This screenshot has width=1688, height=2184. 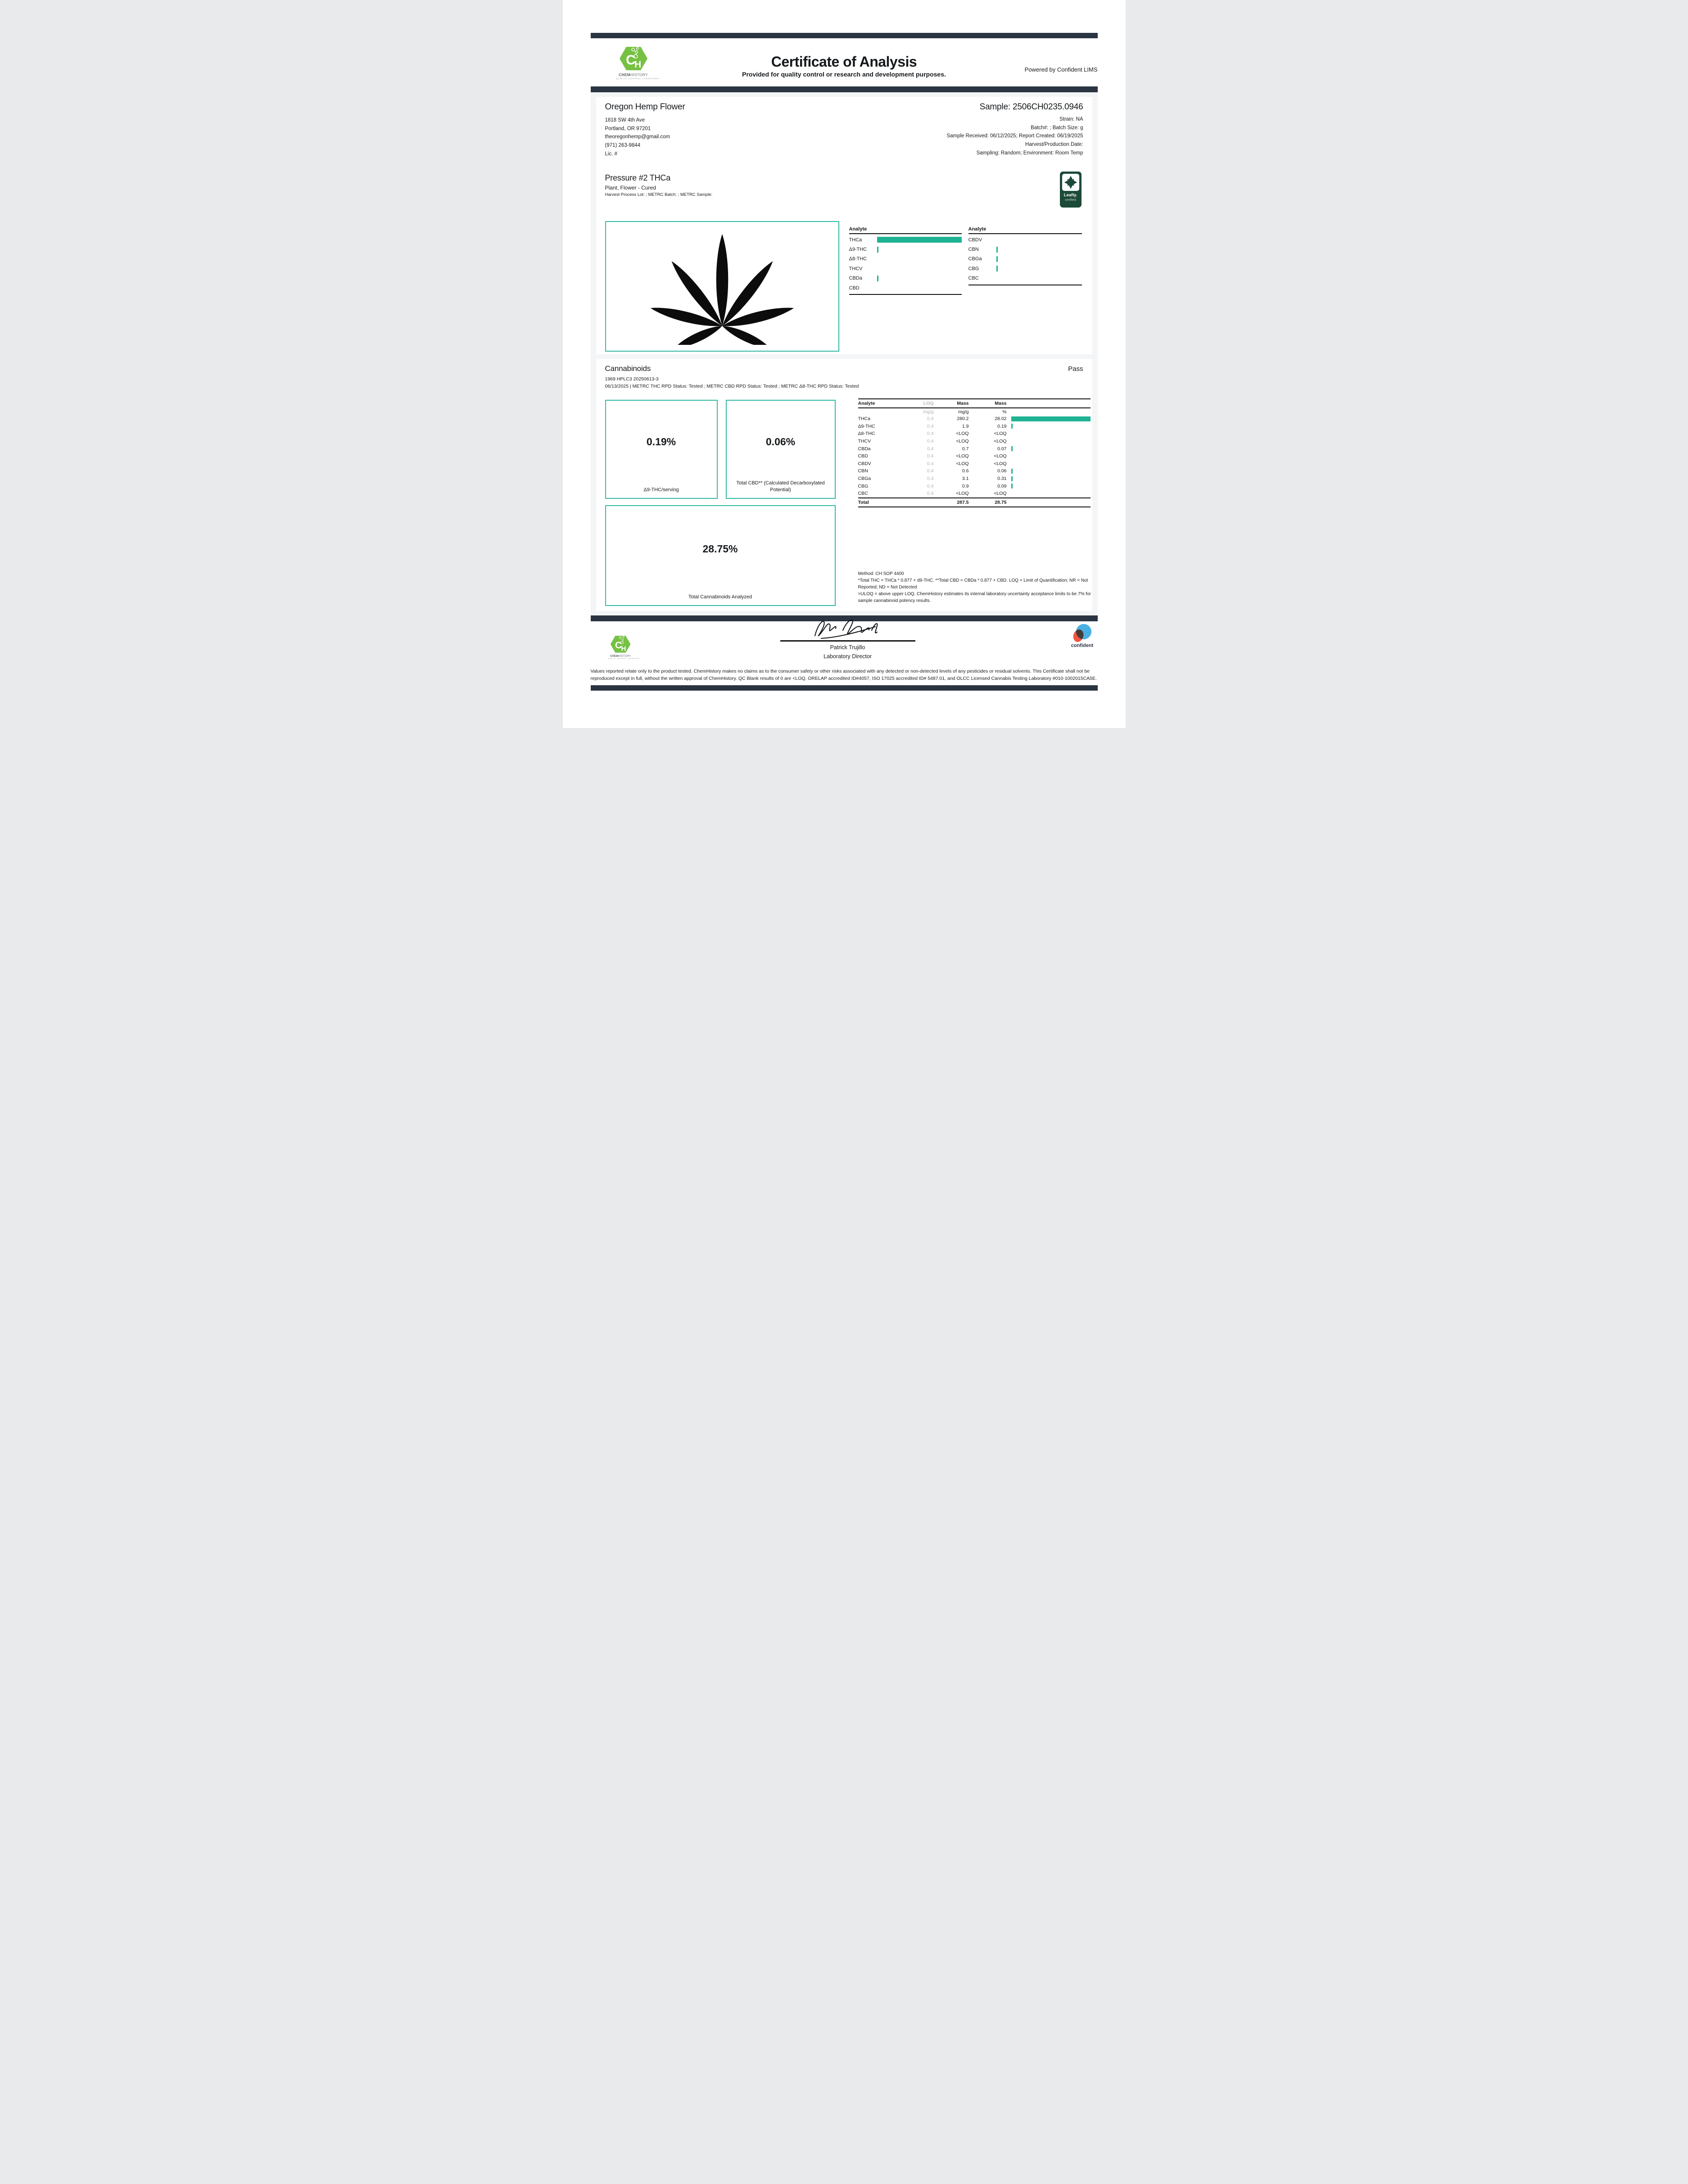 What do you see at coordinates (637, 137) in the screenshot?
I see `client-email: theoregonhemp@gmail.com` at bounding box center [637, 137].